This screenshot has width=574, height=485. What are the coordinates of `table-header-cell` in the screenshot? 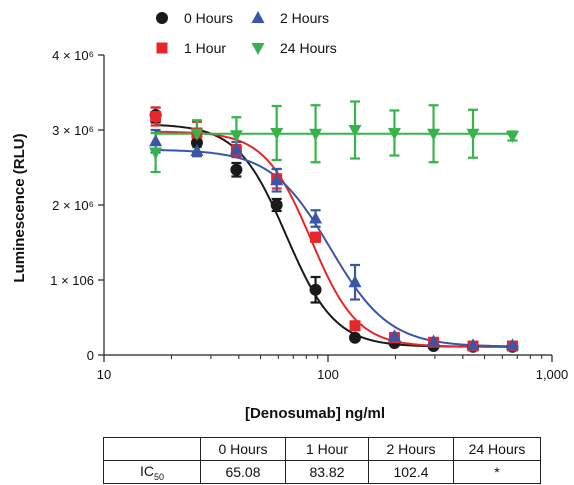 It's located at (152, 449).